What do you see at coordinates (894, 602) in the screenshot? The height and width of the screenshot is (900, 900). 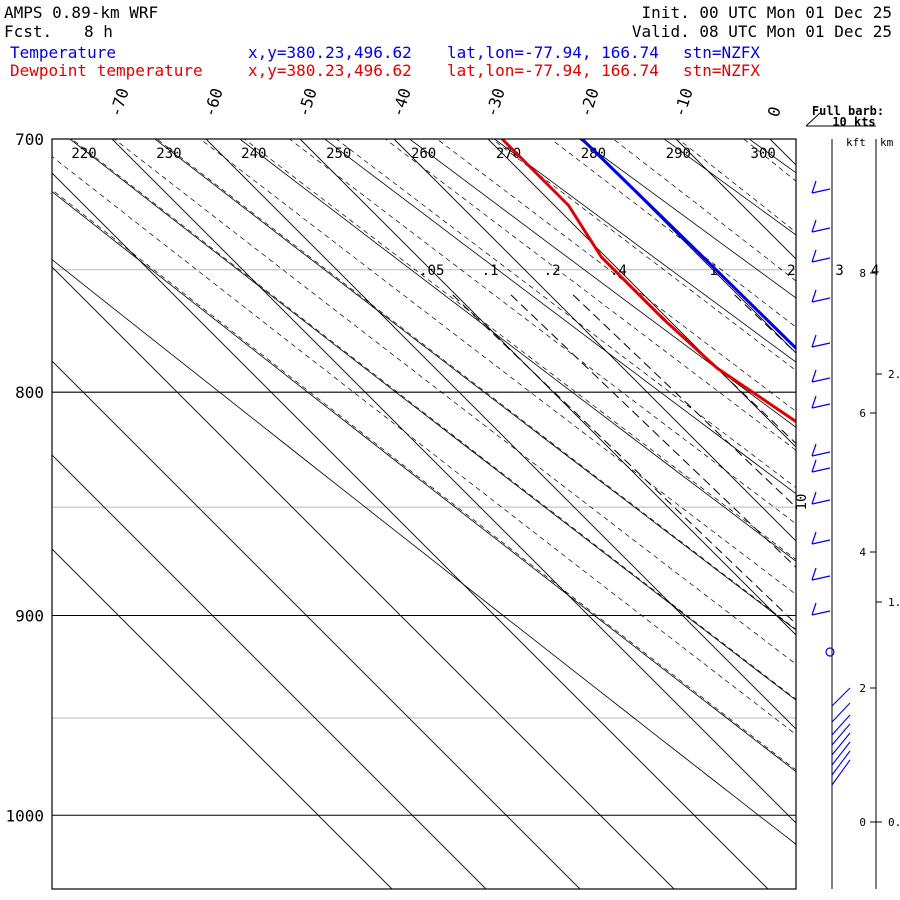 I see `km-tick-label: 1.` at bounding box center [894, 602].